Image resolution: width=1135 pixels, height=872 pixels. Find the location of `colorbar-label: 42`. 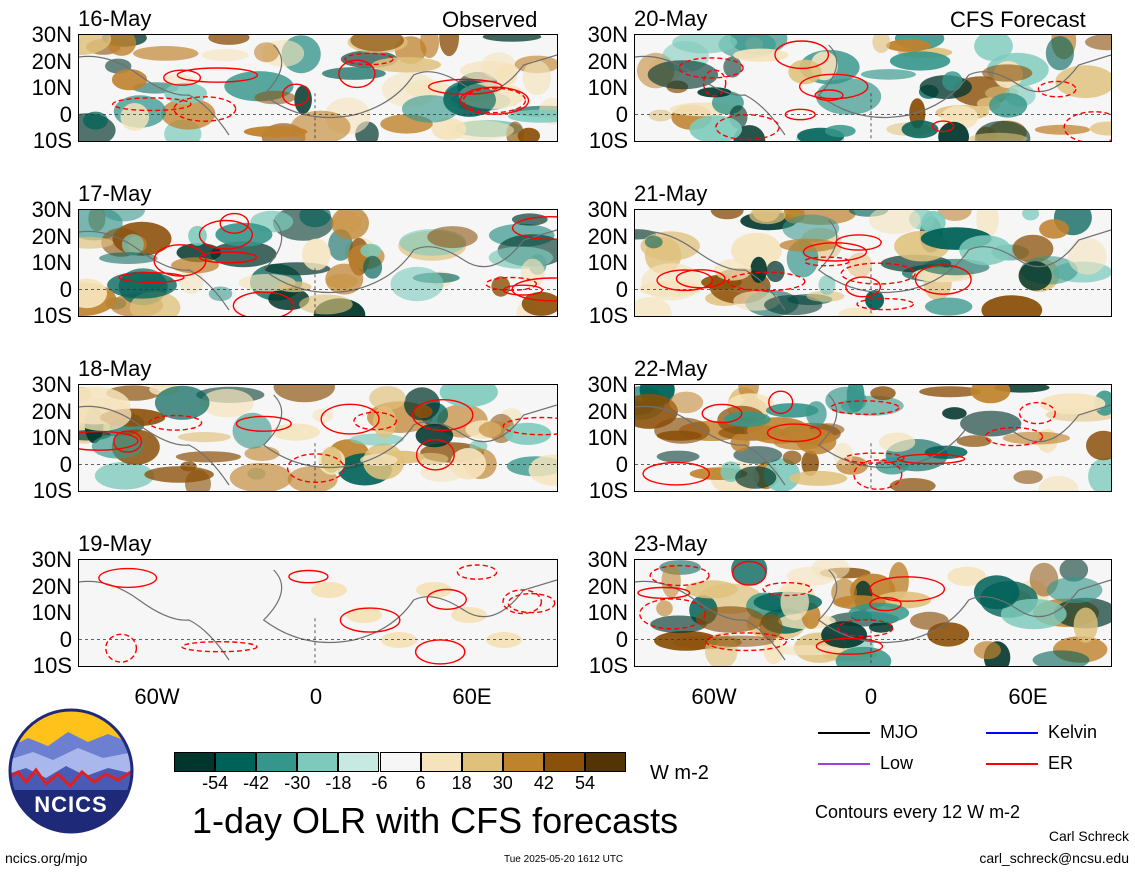

colorbar-label: 42 is located at coordinates (543, 783).